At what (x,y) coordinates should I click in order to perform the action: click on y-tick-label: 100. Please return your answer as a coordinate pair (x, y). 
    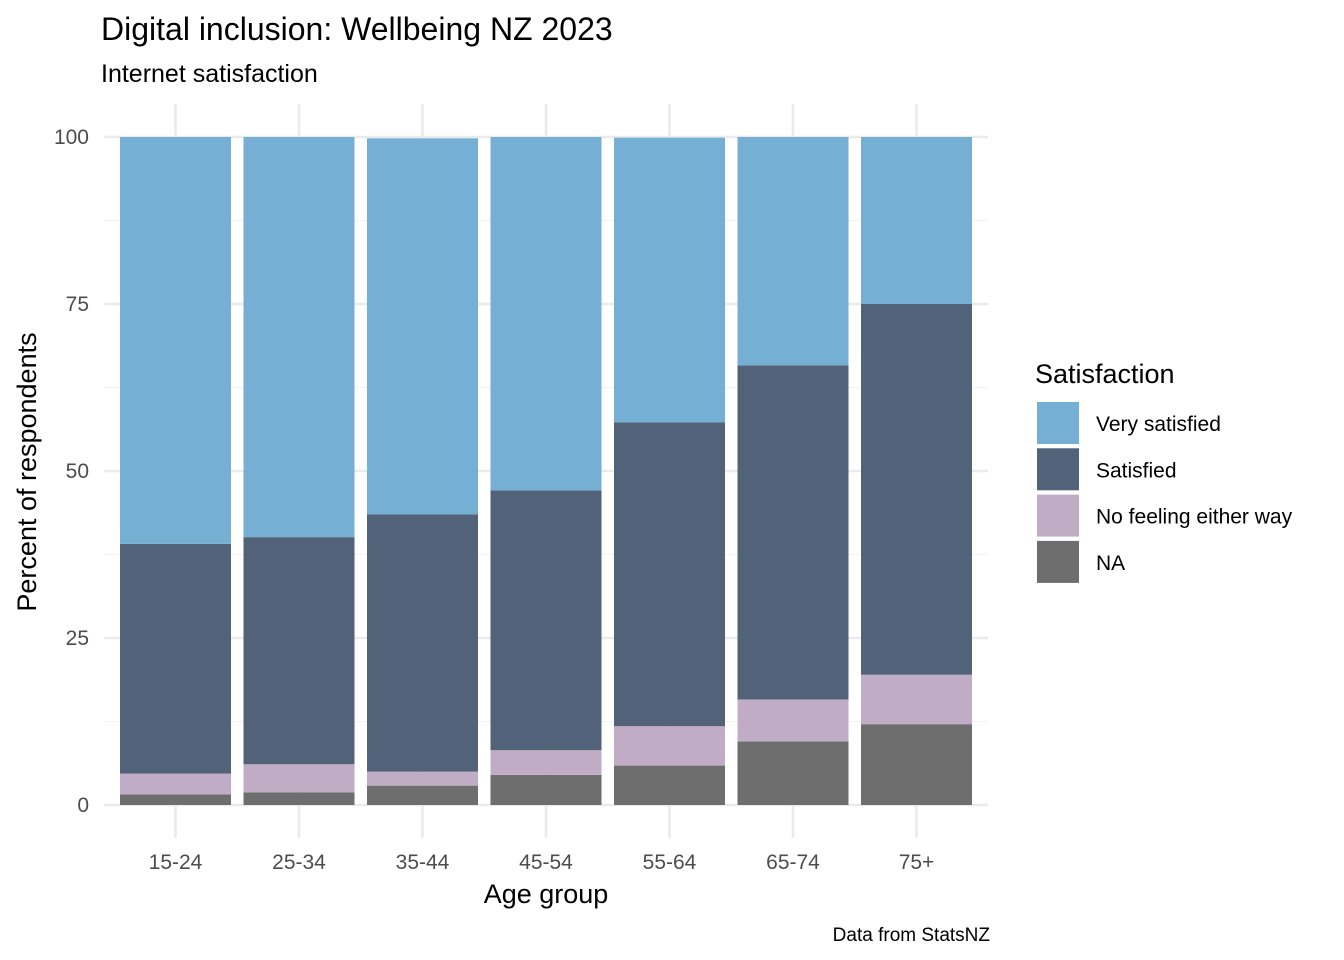
    Looking at the image, I should click on (71, 137).